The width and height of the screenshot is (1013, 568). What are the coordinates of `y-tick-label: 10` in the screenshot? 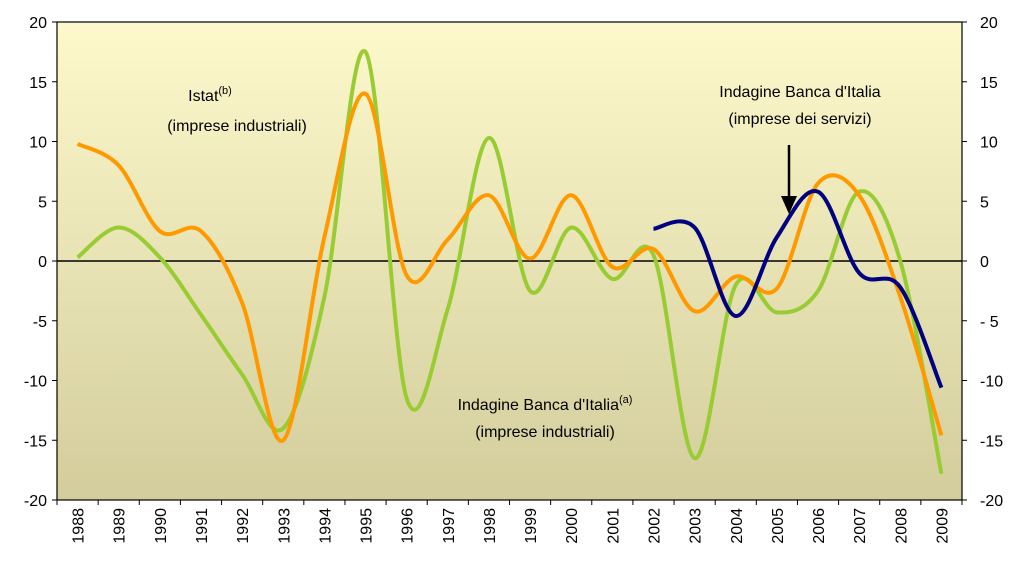 It's located at (38, 143).